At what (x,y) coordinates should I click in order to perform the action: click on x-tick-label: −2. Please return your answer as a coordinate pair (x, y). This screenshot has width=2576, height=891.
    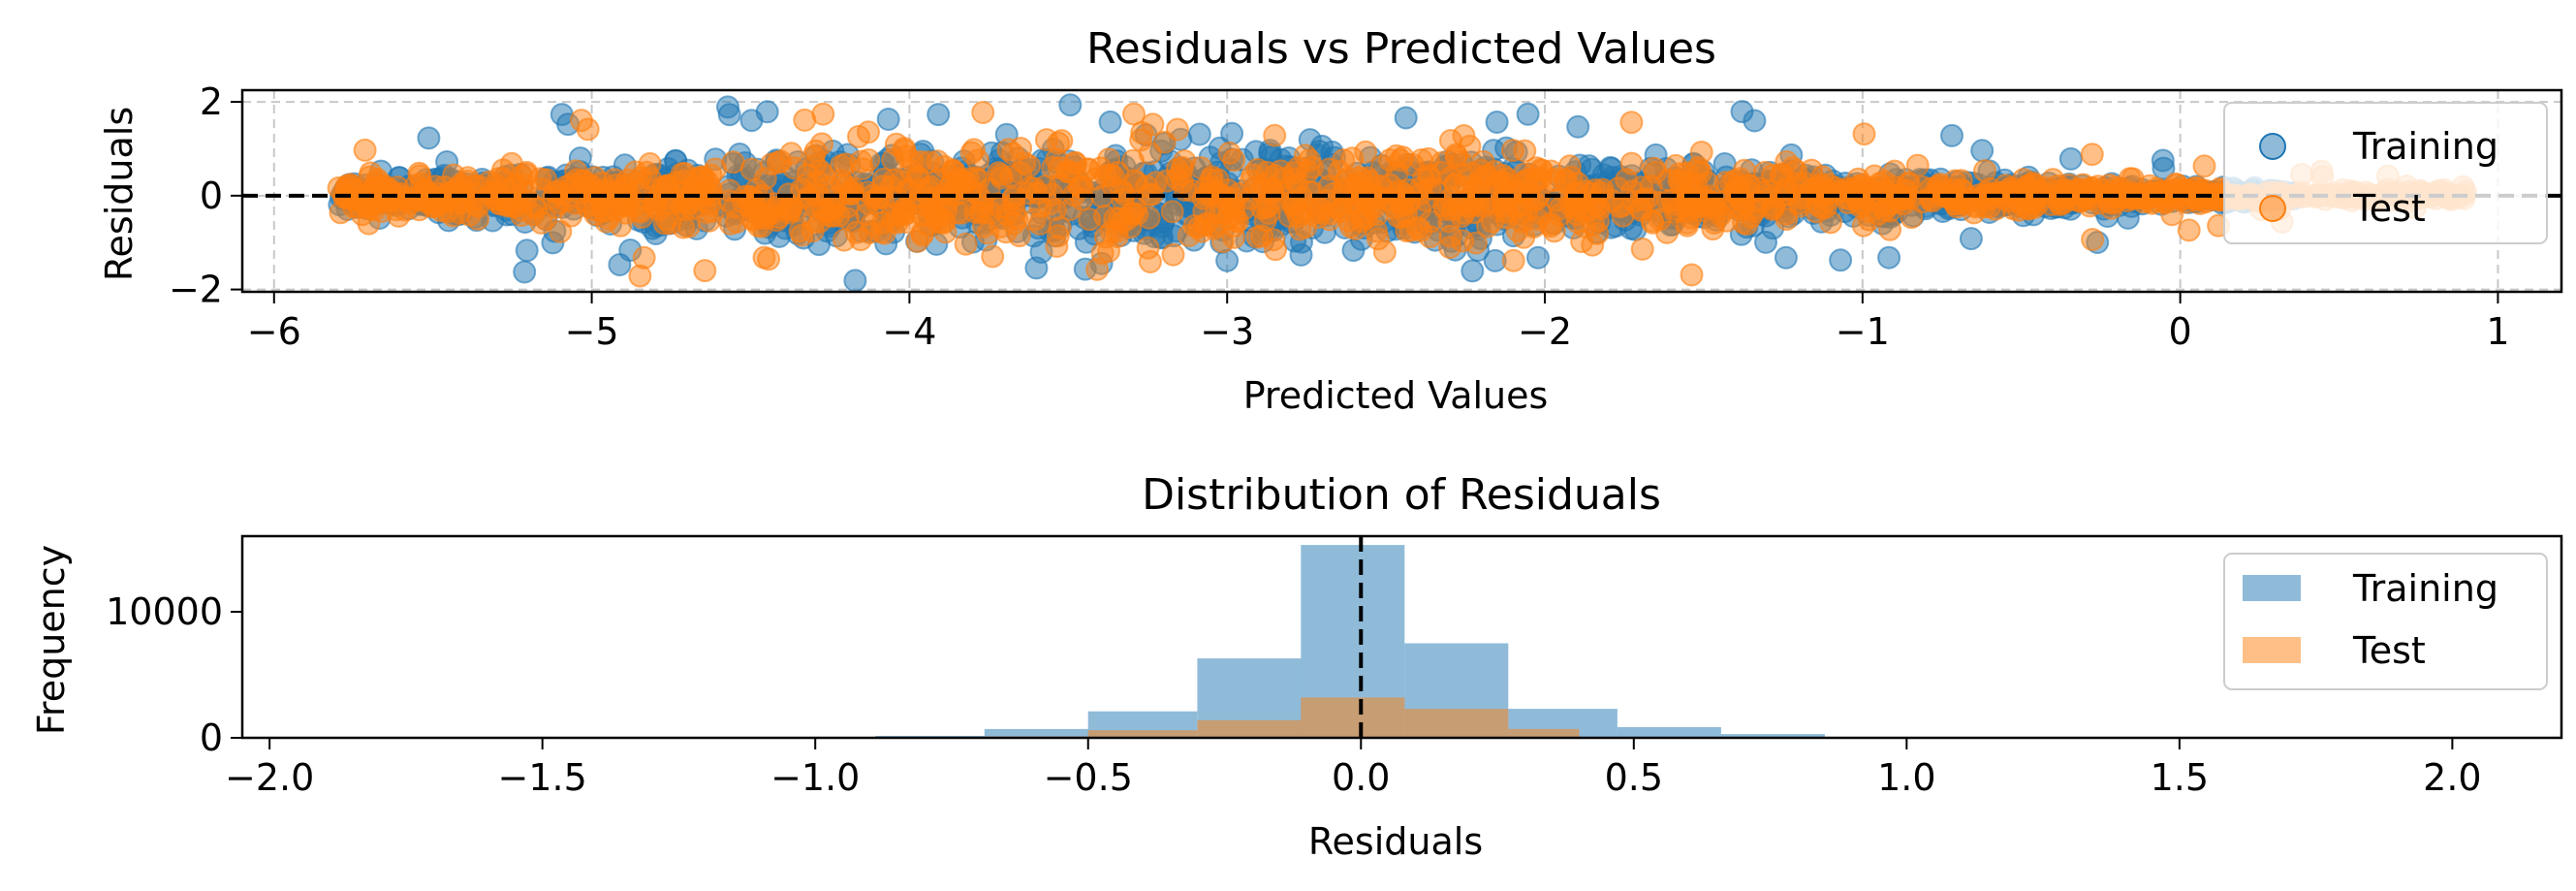
    Looking at the image, I should click on (1545, 331).